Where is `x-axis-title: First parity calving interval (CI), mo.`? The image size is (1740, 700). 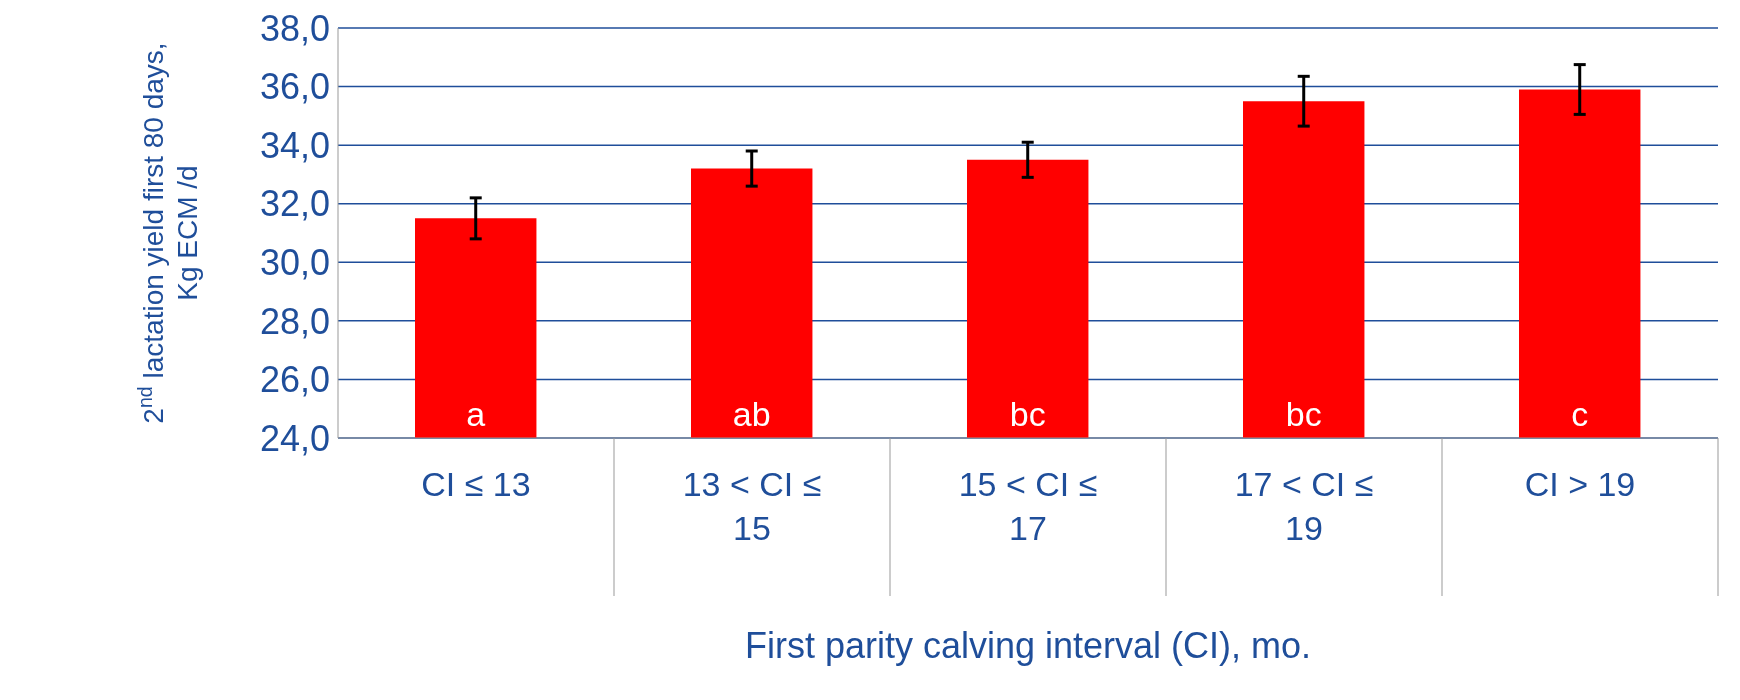 x-axis-title: First parity calving interval (CI), mo. is located at coordinates (1028, 645).